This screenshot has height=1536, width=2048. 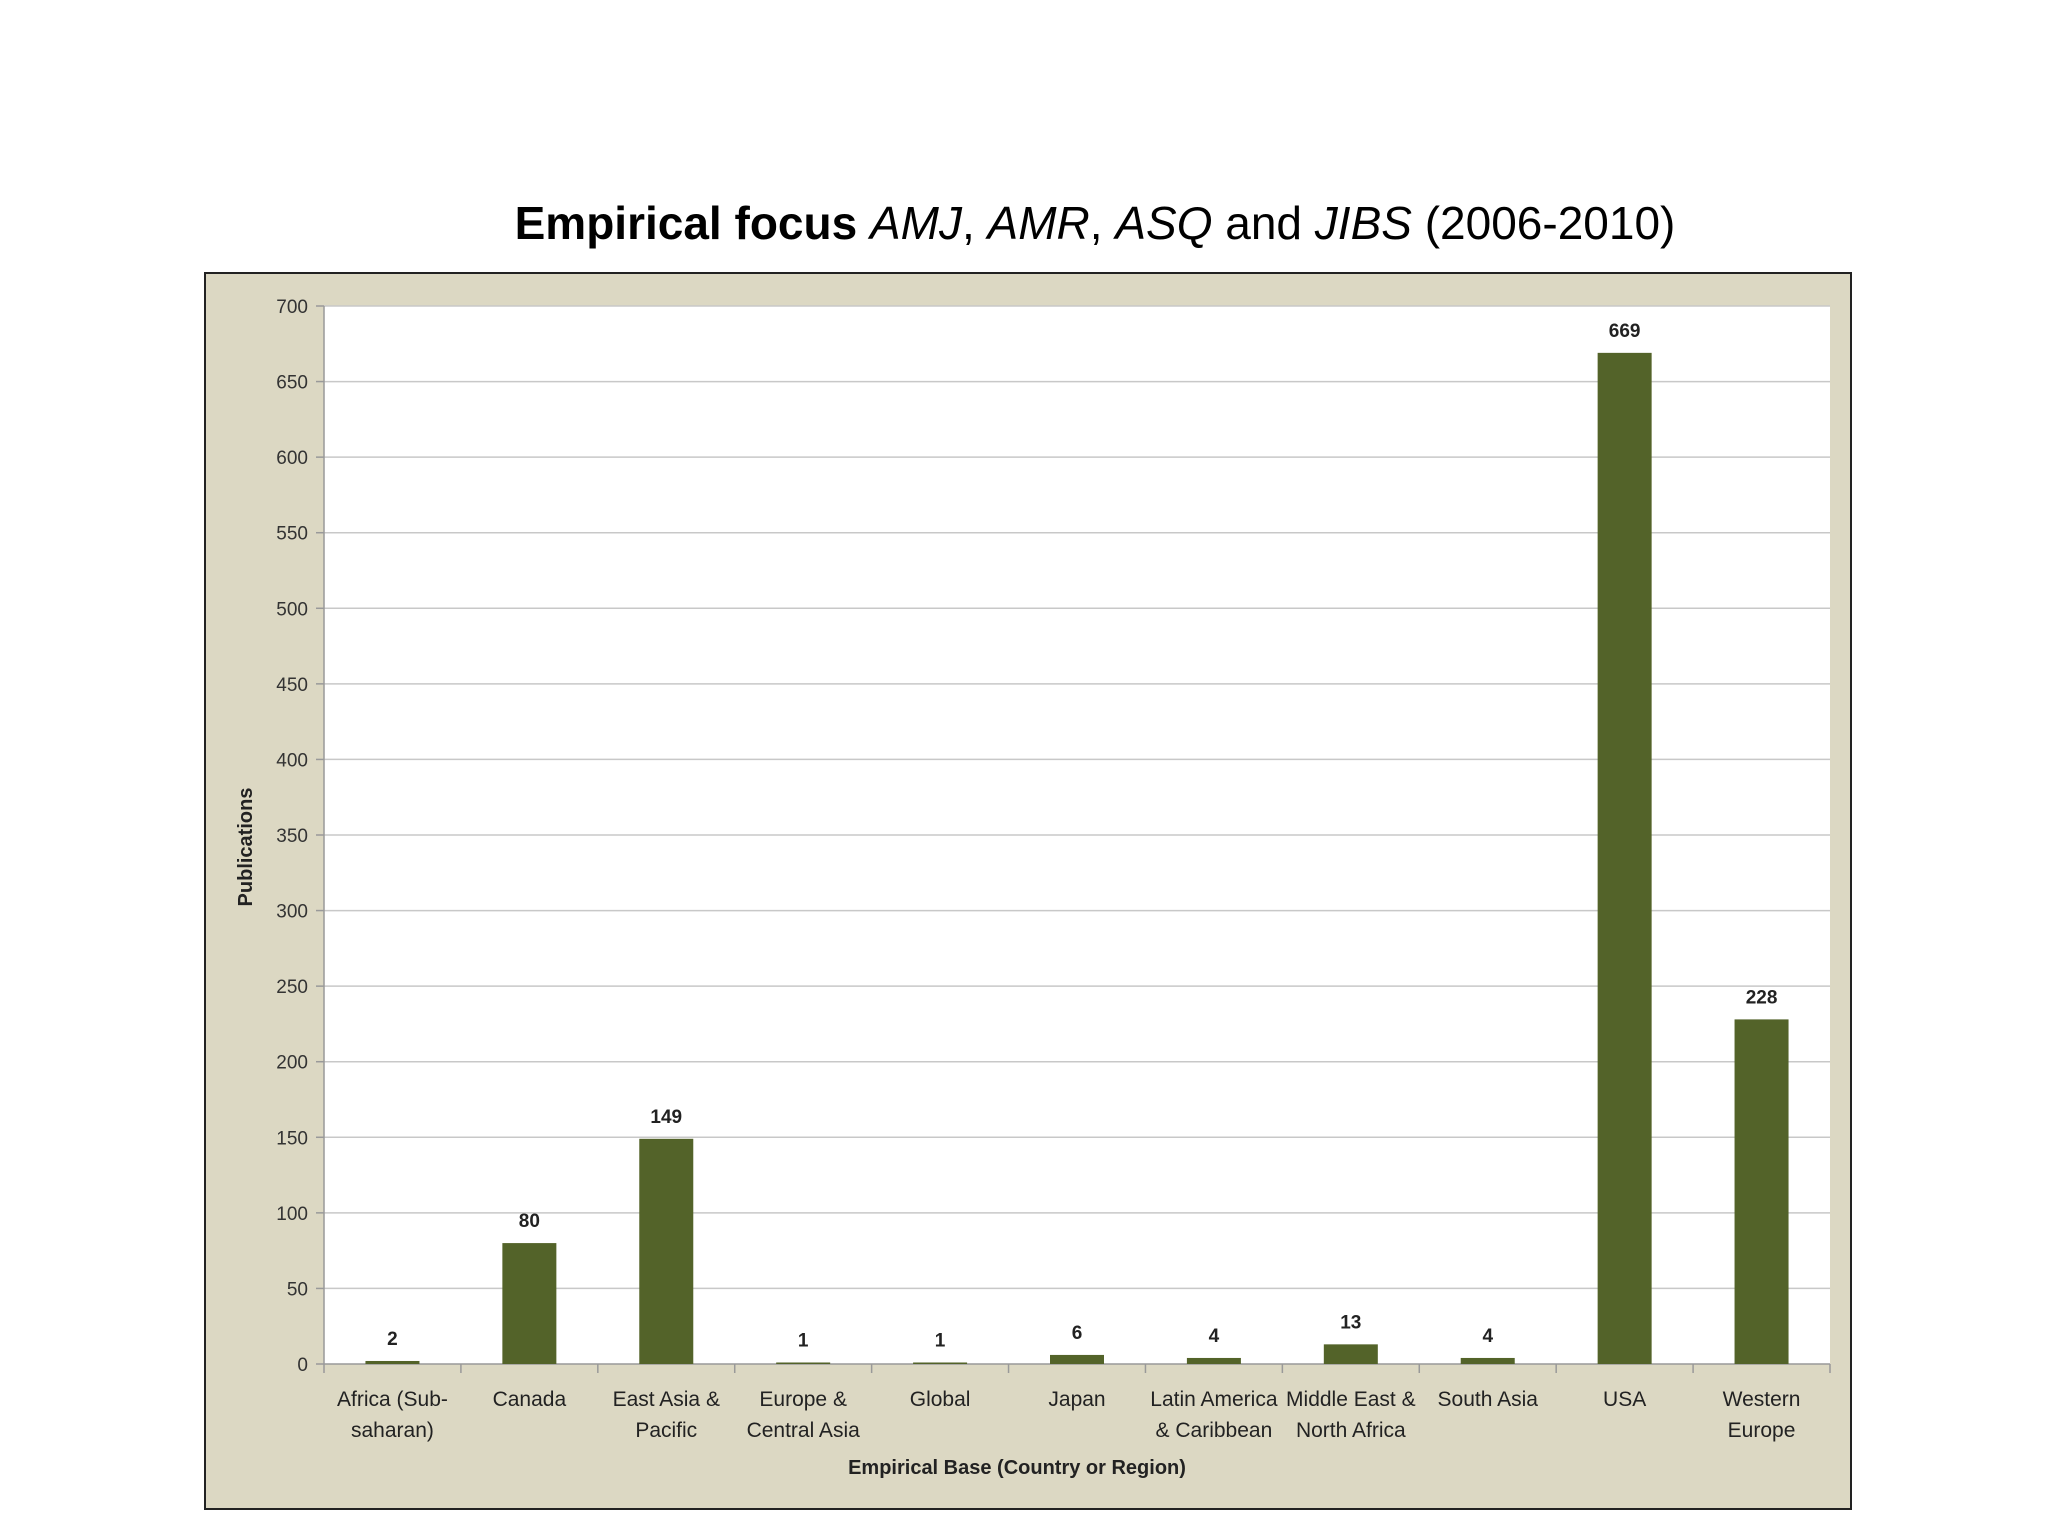 What do you see at coordinates (1077, 1333) in the screenshot?
I see `data-label: 6` at bounding box center [1077, 1333].